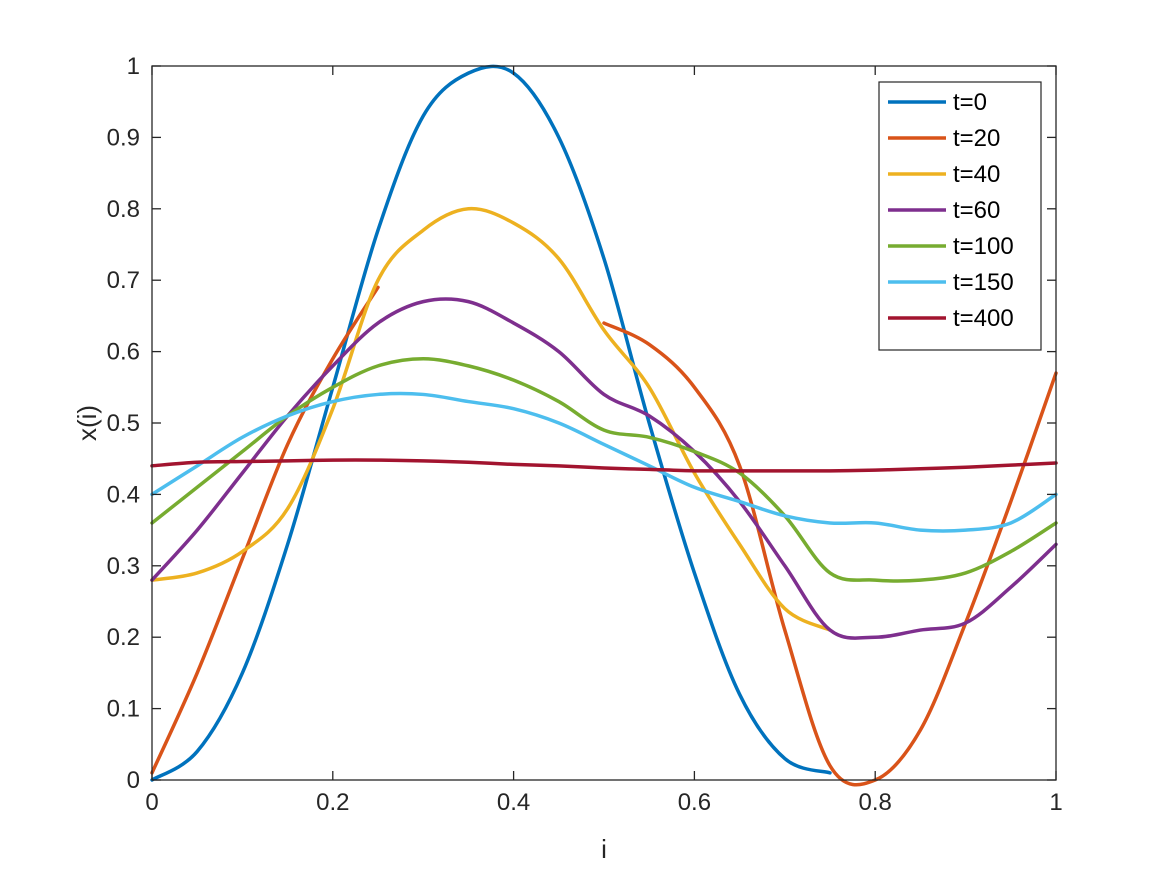 Image resolution: width=1167 pixels, height=875 pixels. I want to click on x-tick-label: 0.2, so click(332, 802).